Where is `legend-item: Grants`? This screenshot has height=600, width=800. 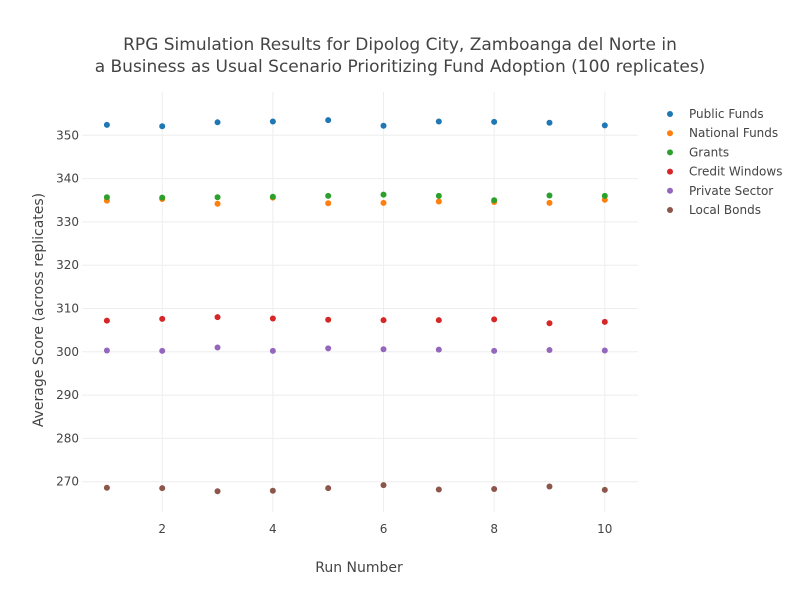
legend-item: Grants is located at coordinates (698, 152).